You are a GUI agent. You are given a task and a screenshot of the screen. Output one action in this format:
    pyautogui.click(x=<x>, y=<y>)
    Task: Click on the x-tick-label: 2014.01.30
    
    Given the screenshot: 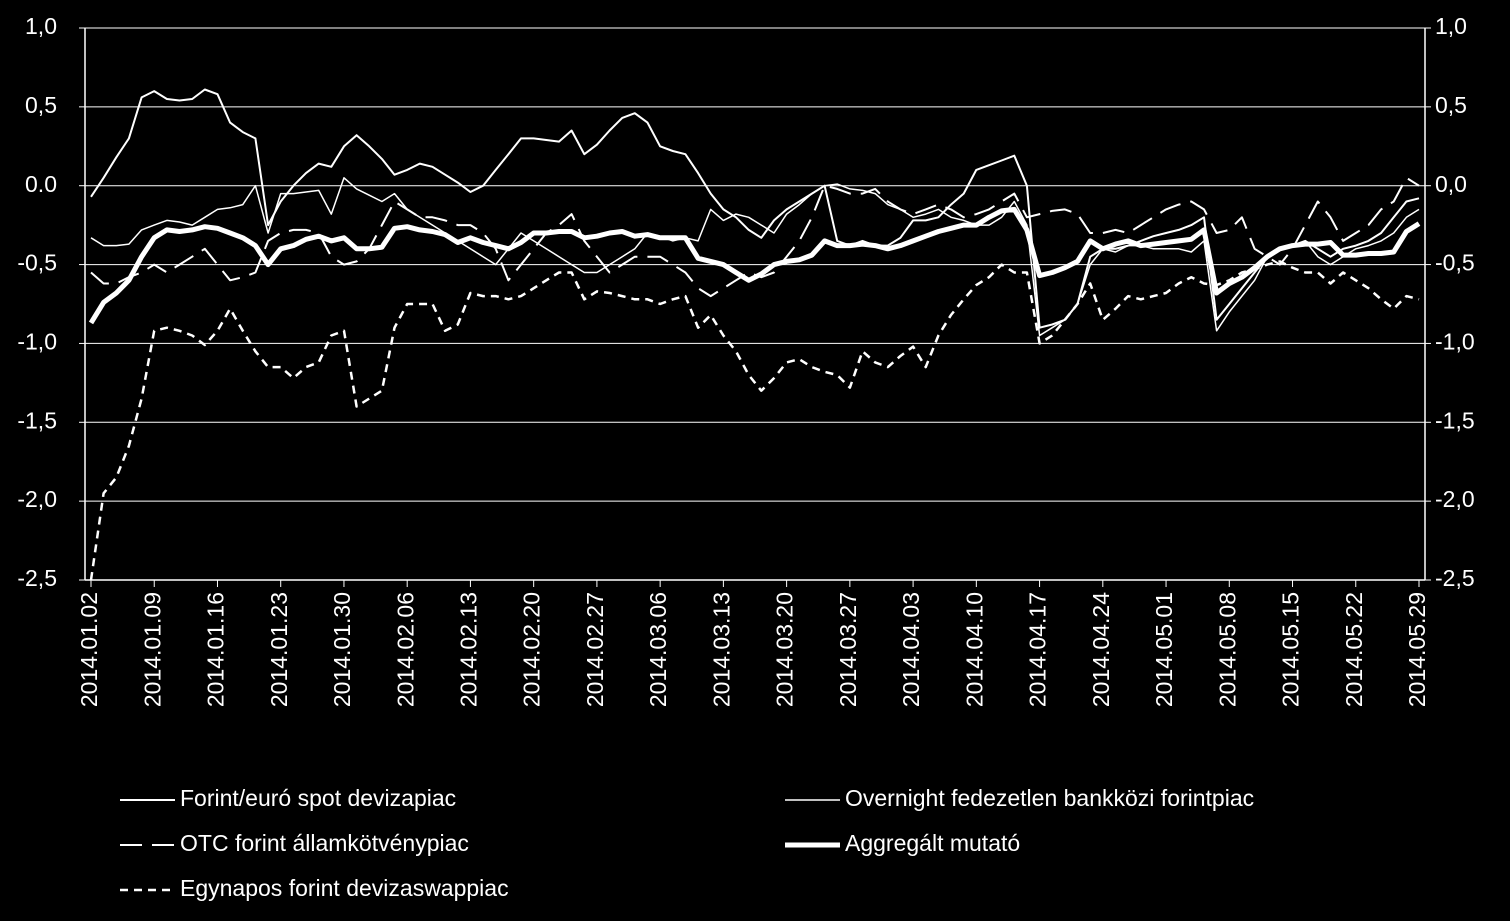 What is the action you would take?
    pyautogui.click(x=342, y=649)
    